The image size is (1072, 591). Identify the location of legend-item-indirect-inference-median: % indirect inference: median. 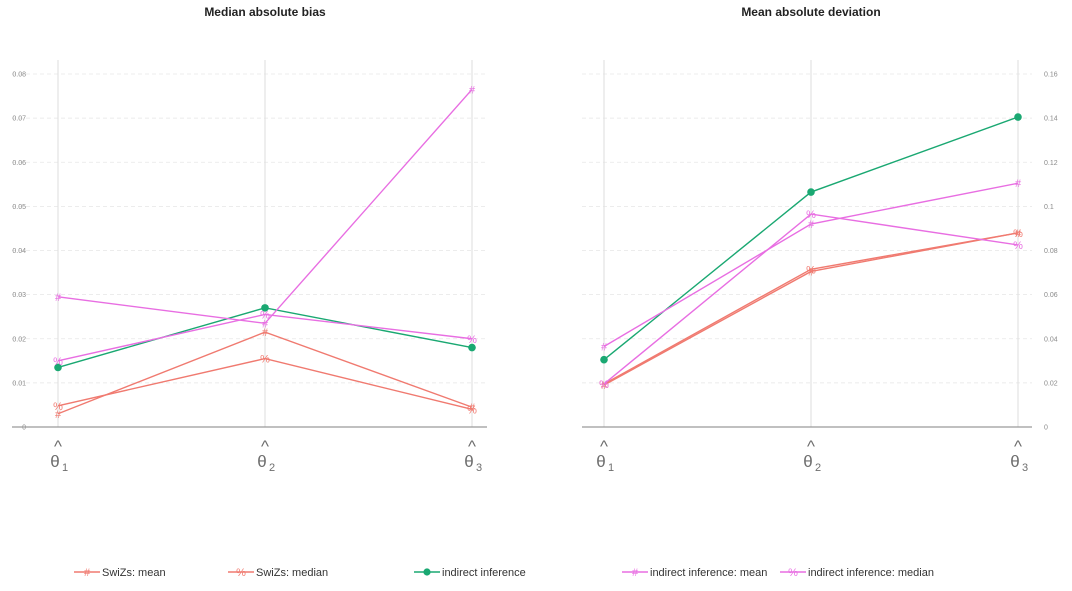
(857, 573).